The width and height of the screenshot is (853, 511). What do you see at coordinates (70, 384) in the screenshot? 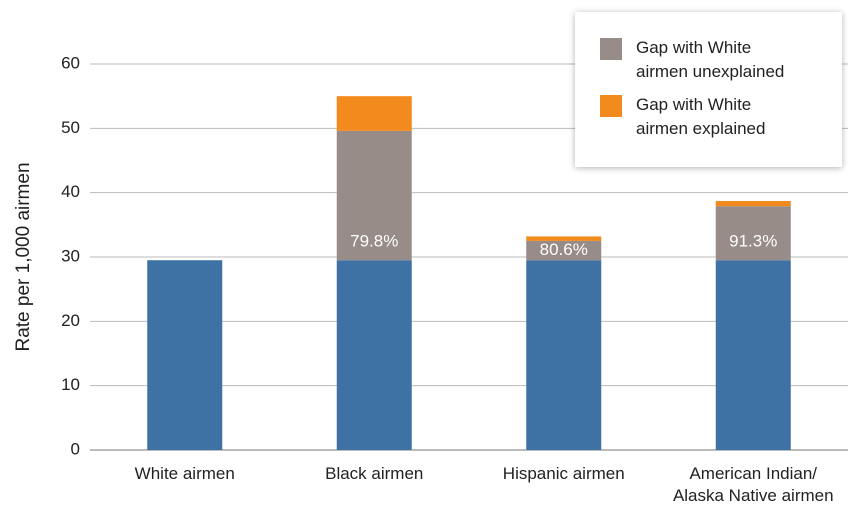
I see `y-tick-label: 10` at bounding box center [70, 384].